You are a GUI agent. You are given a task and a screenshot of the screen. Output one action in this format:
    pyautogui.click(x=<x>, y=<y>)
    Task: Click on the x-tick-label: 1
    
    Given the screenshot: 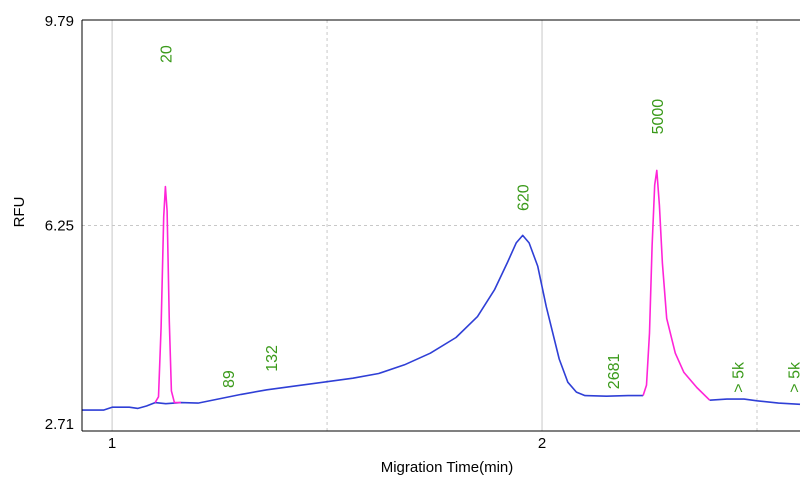 What is the action you would take?
    pyautogui.click(x=112, y=443)
    